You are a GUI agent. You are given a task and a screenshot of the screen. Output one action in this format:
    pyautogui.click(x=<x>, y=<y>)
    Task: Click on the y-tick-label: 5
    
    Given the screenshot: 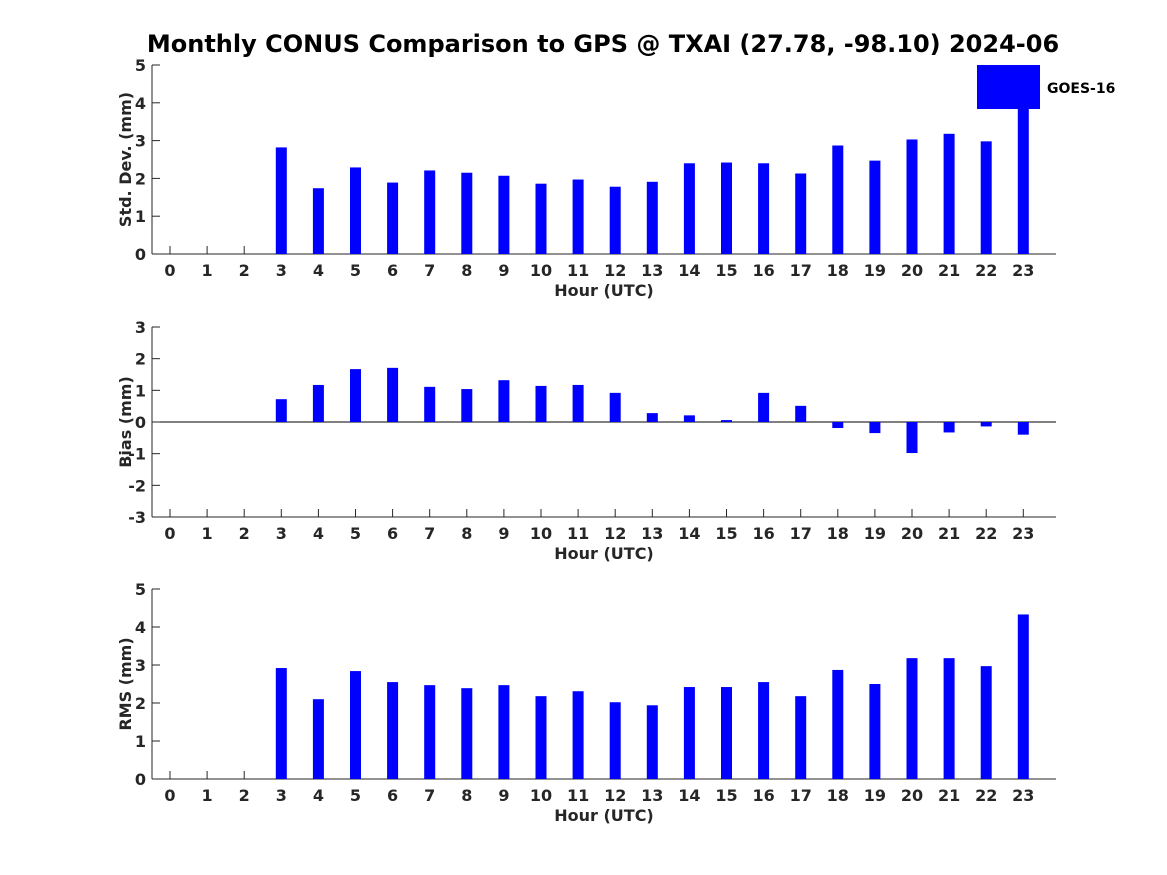 What is the action you would take?
    pyautogui.click(x=140, y=589)
    